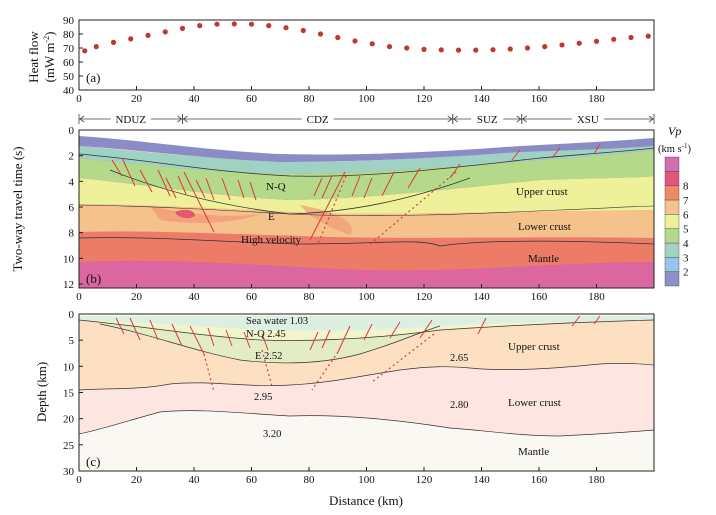  What do you see at coordinates (366, 423) in the screenshot?
I see `moho-line` at bounding box center [366, 423].